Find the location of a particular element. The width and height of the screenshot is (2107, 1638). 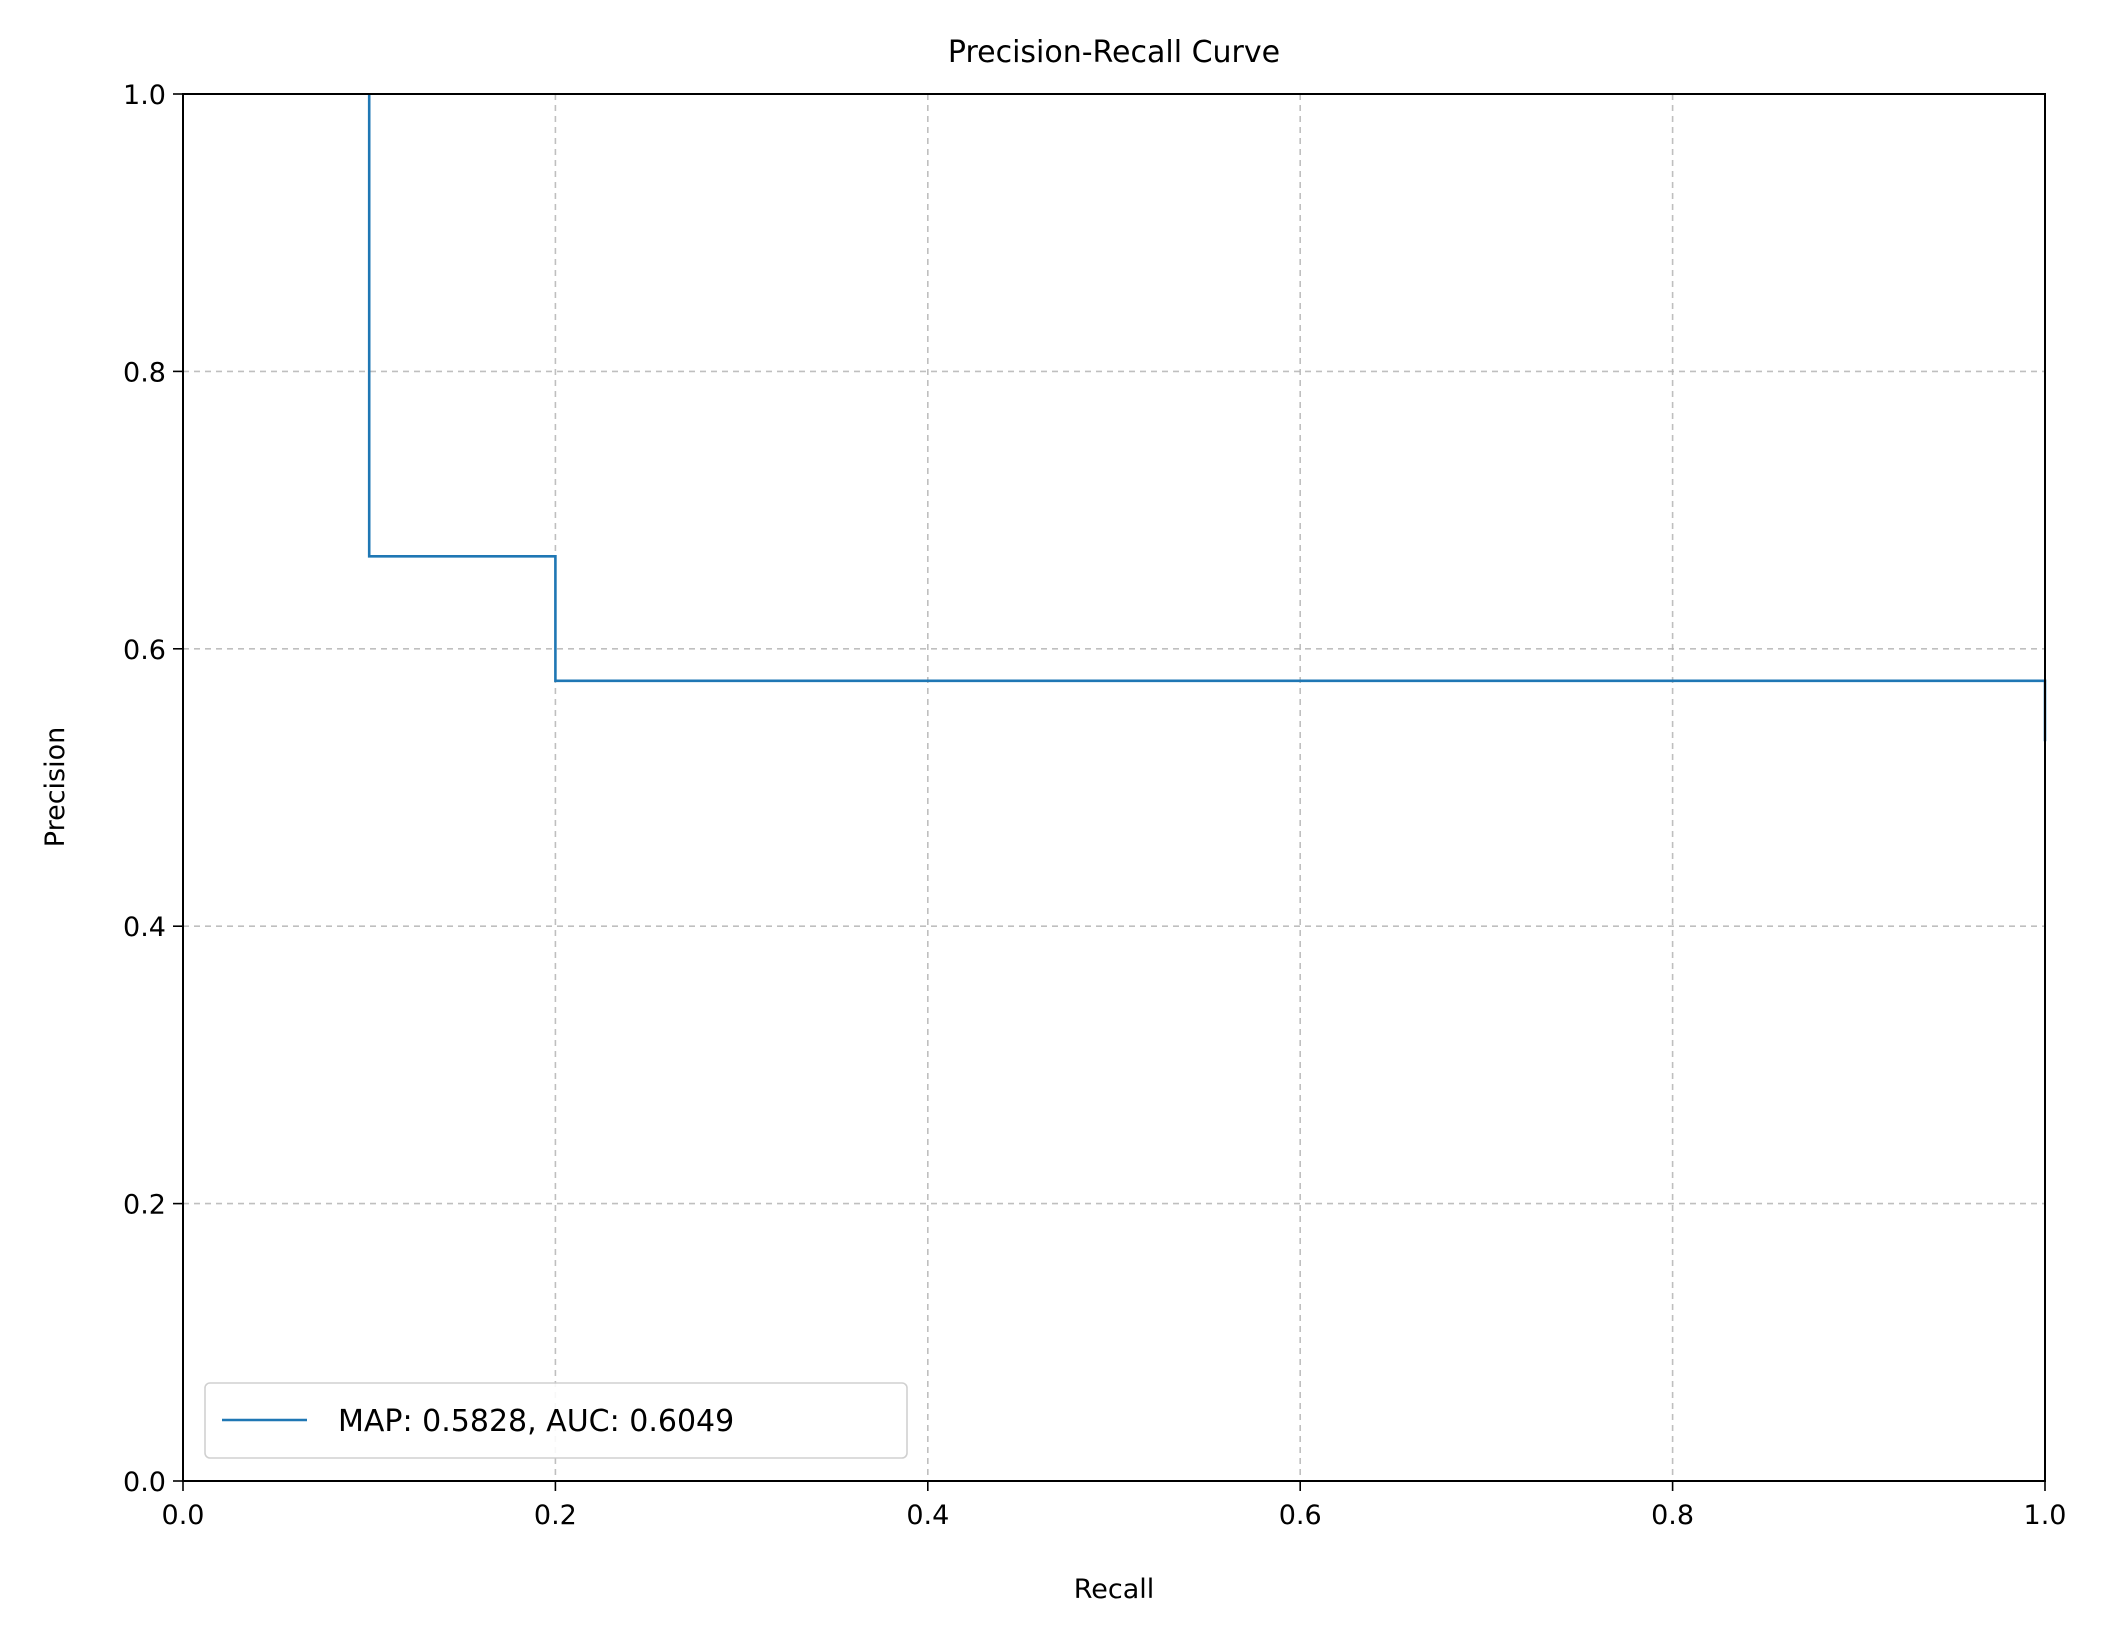

x-tick-label: 0.4 is located at coordinates (927, 1515).